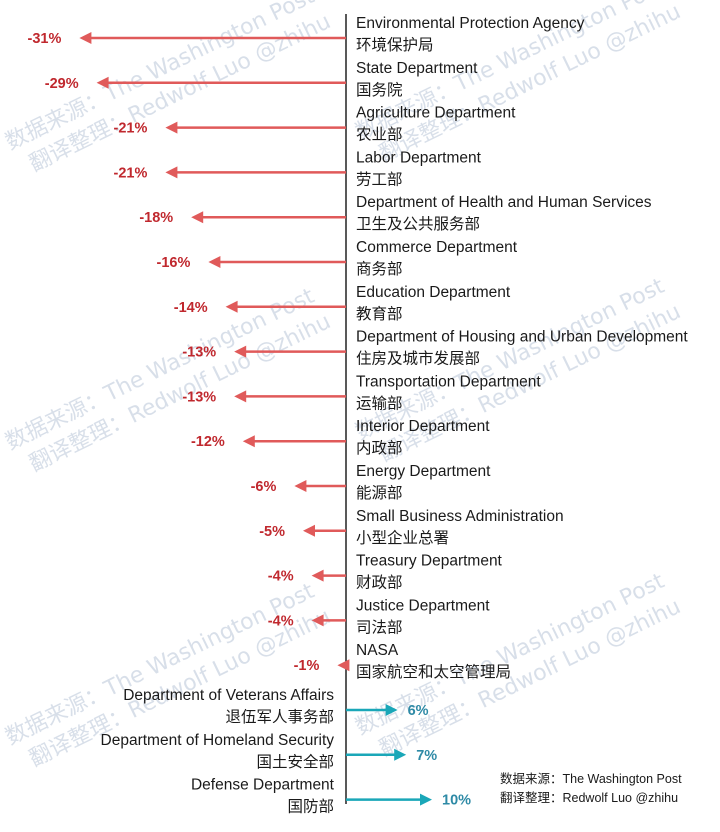  Describe the element at coordinates (261, 79) in the screenshot. I see `chart-row: State Department 国务院 -29%` at that location.